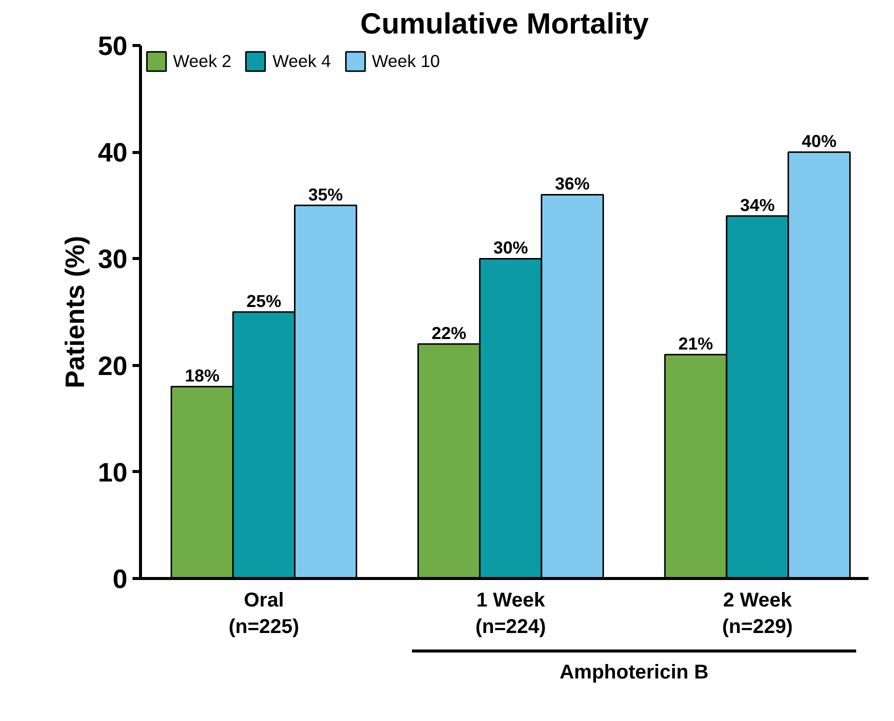  Describe the element at coordinates (757, 205) in the screenshot. I see `data-label: 34%` at that location.